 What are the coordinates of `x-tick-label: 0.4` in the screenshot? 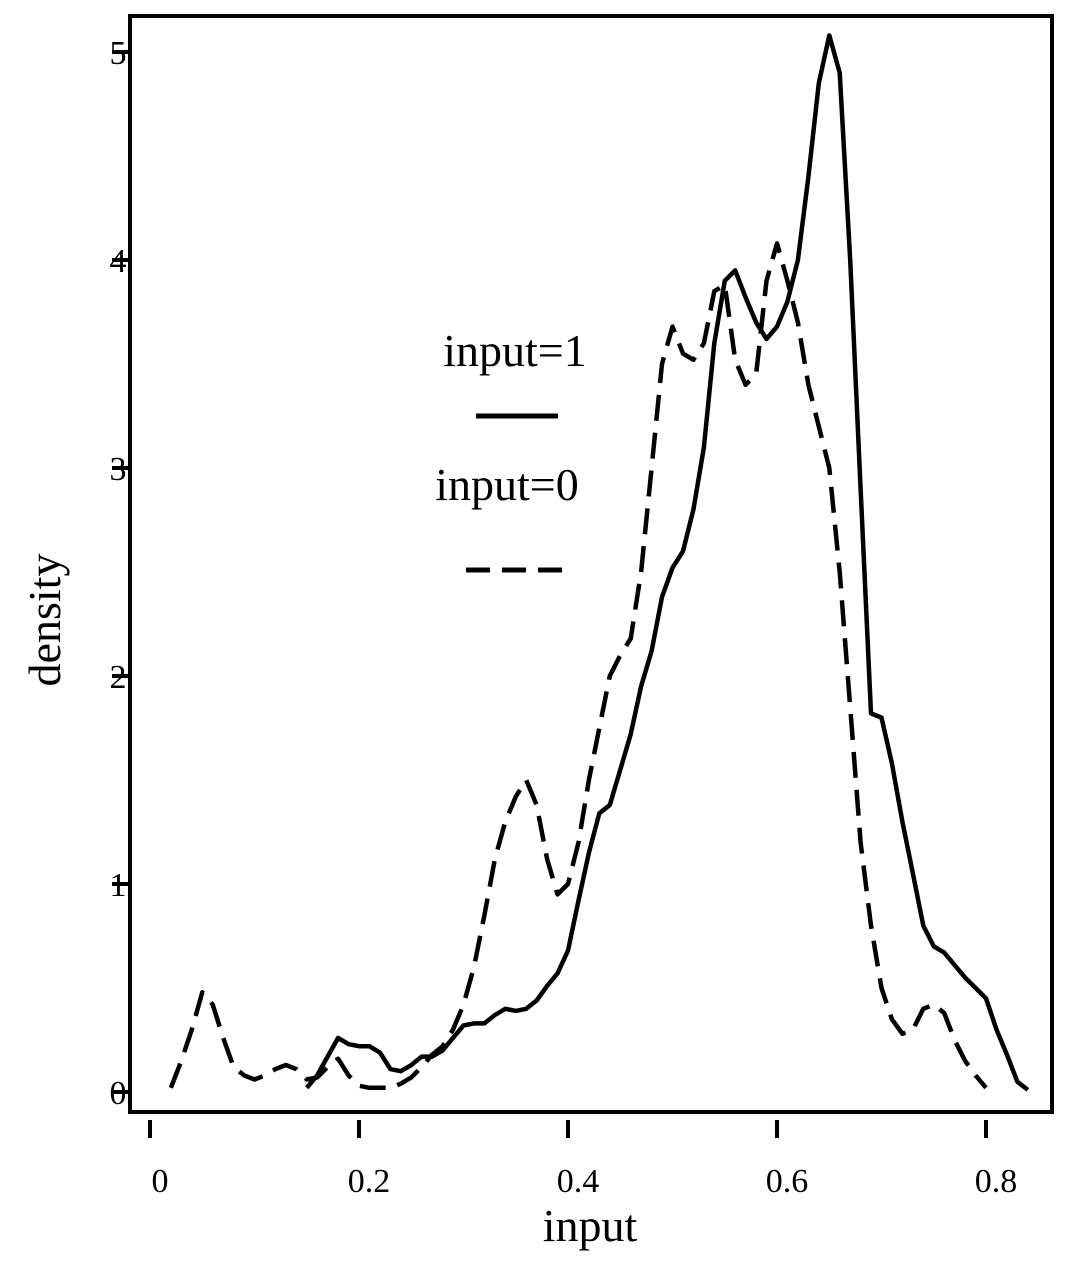 It's located at (578, 1181).